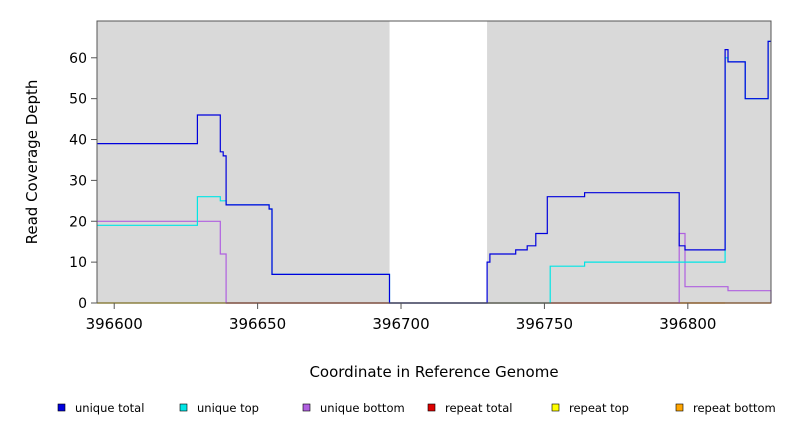  Describe the element at coordinates (599, 408) in the screenshot. I see `legend-label-repeat-top: repeat top` at that location.